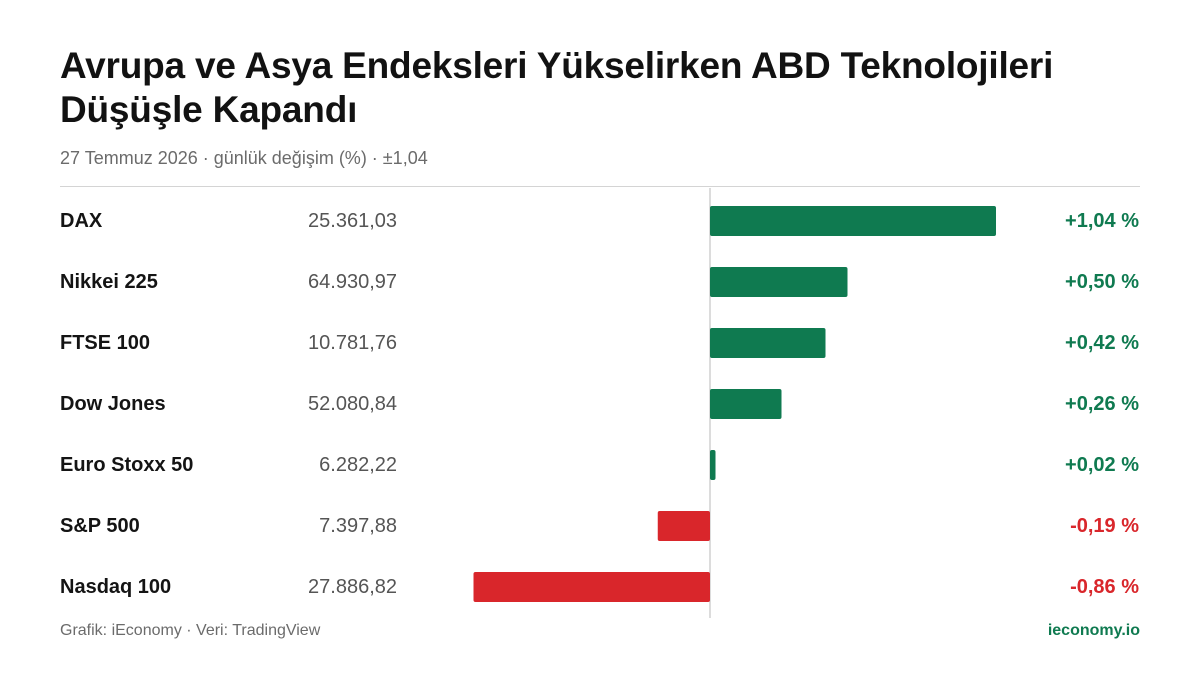 Image resolution: width=1200 pixels, height=675 pixels. I want to click on index-level: 10.781,76, so click(352, 343).